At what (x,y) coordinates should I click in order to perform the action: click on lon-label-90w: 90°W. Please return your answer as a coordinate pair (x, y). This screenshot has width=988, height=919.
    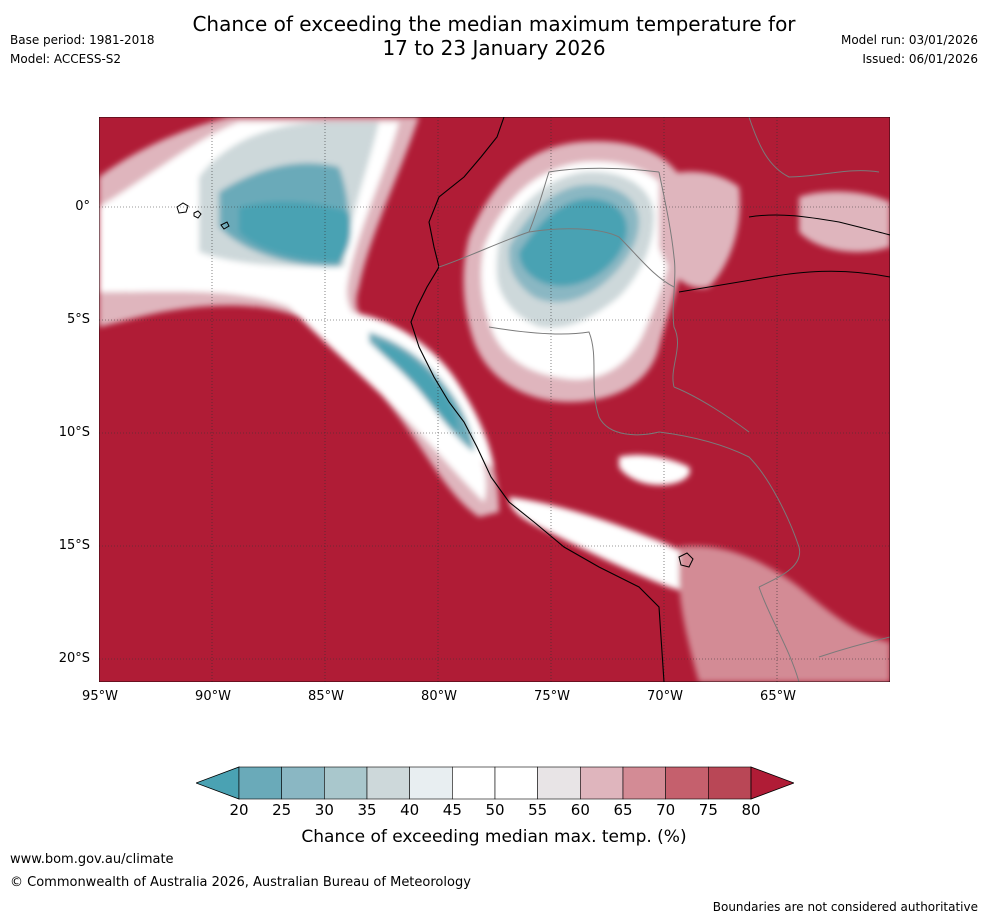
    Looking at the image, I should click on (213, 696).